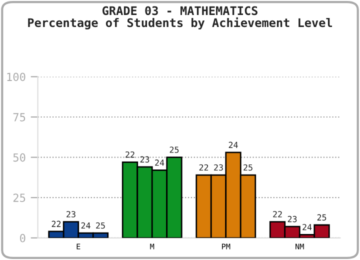 This screenshot has height=260, width=360. I want to click on chart-title: GRADE 03 - MATHEMATICS, so click(180, 11).